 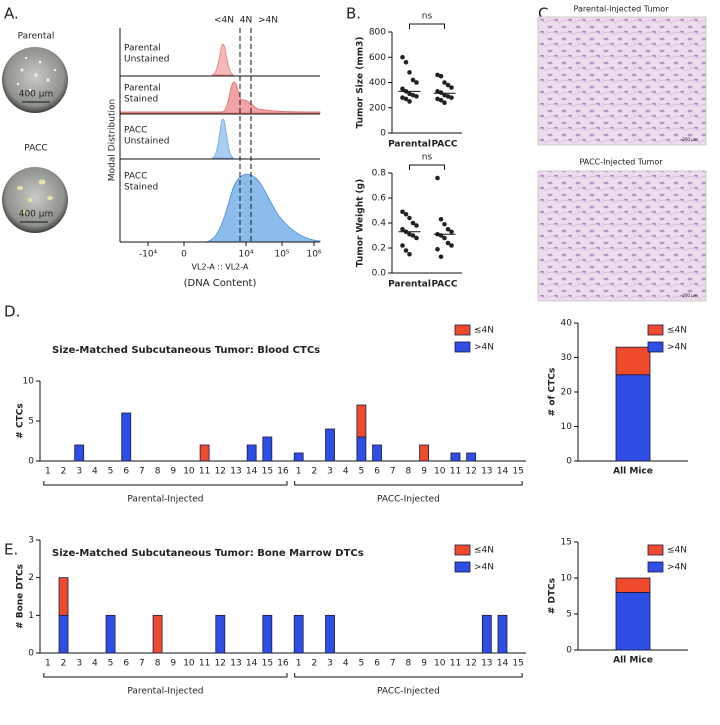 I want to click on x-tick-label: Parental, so click(x=409, y=285).